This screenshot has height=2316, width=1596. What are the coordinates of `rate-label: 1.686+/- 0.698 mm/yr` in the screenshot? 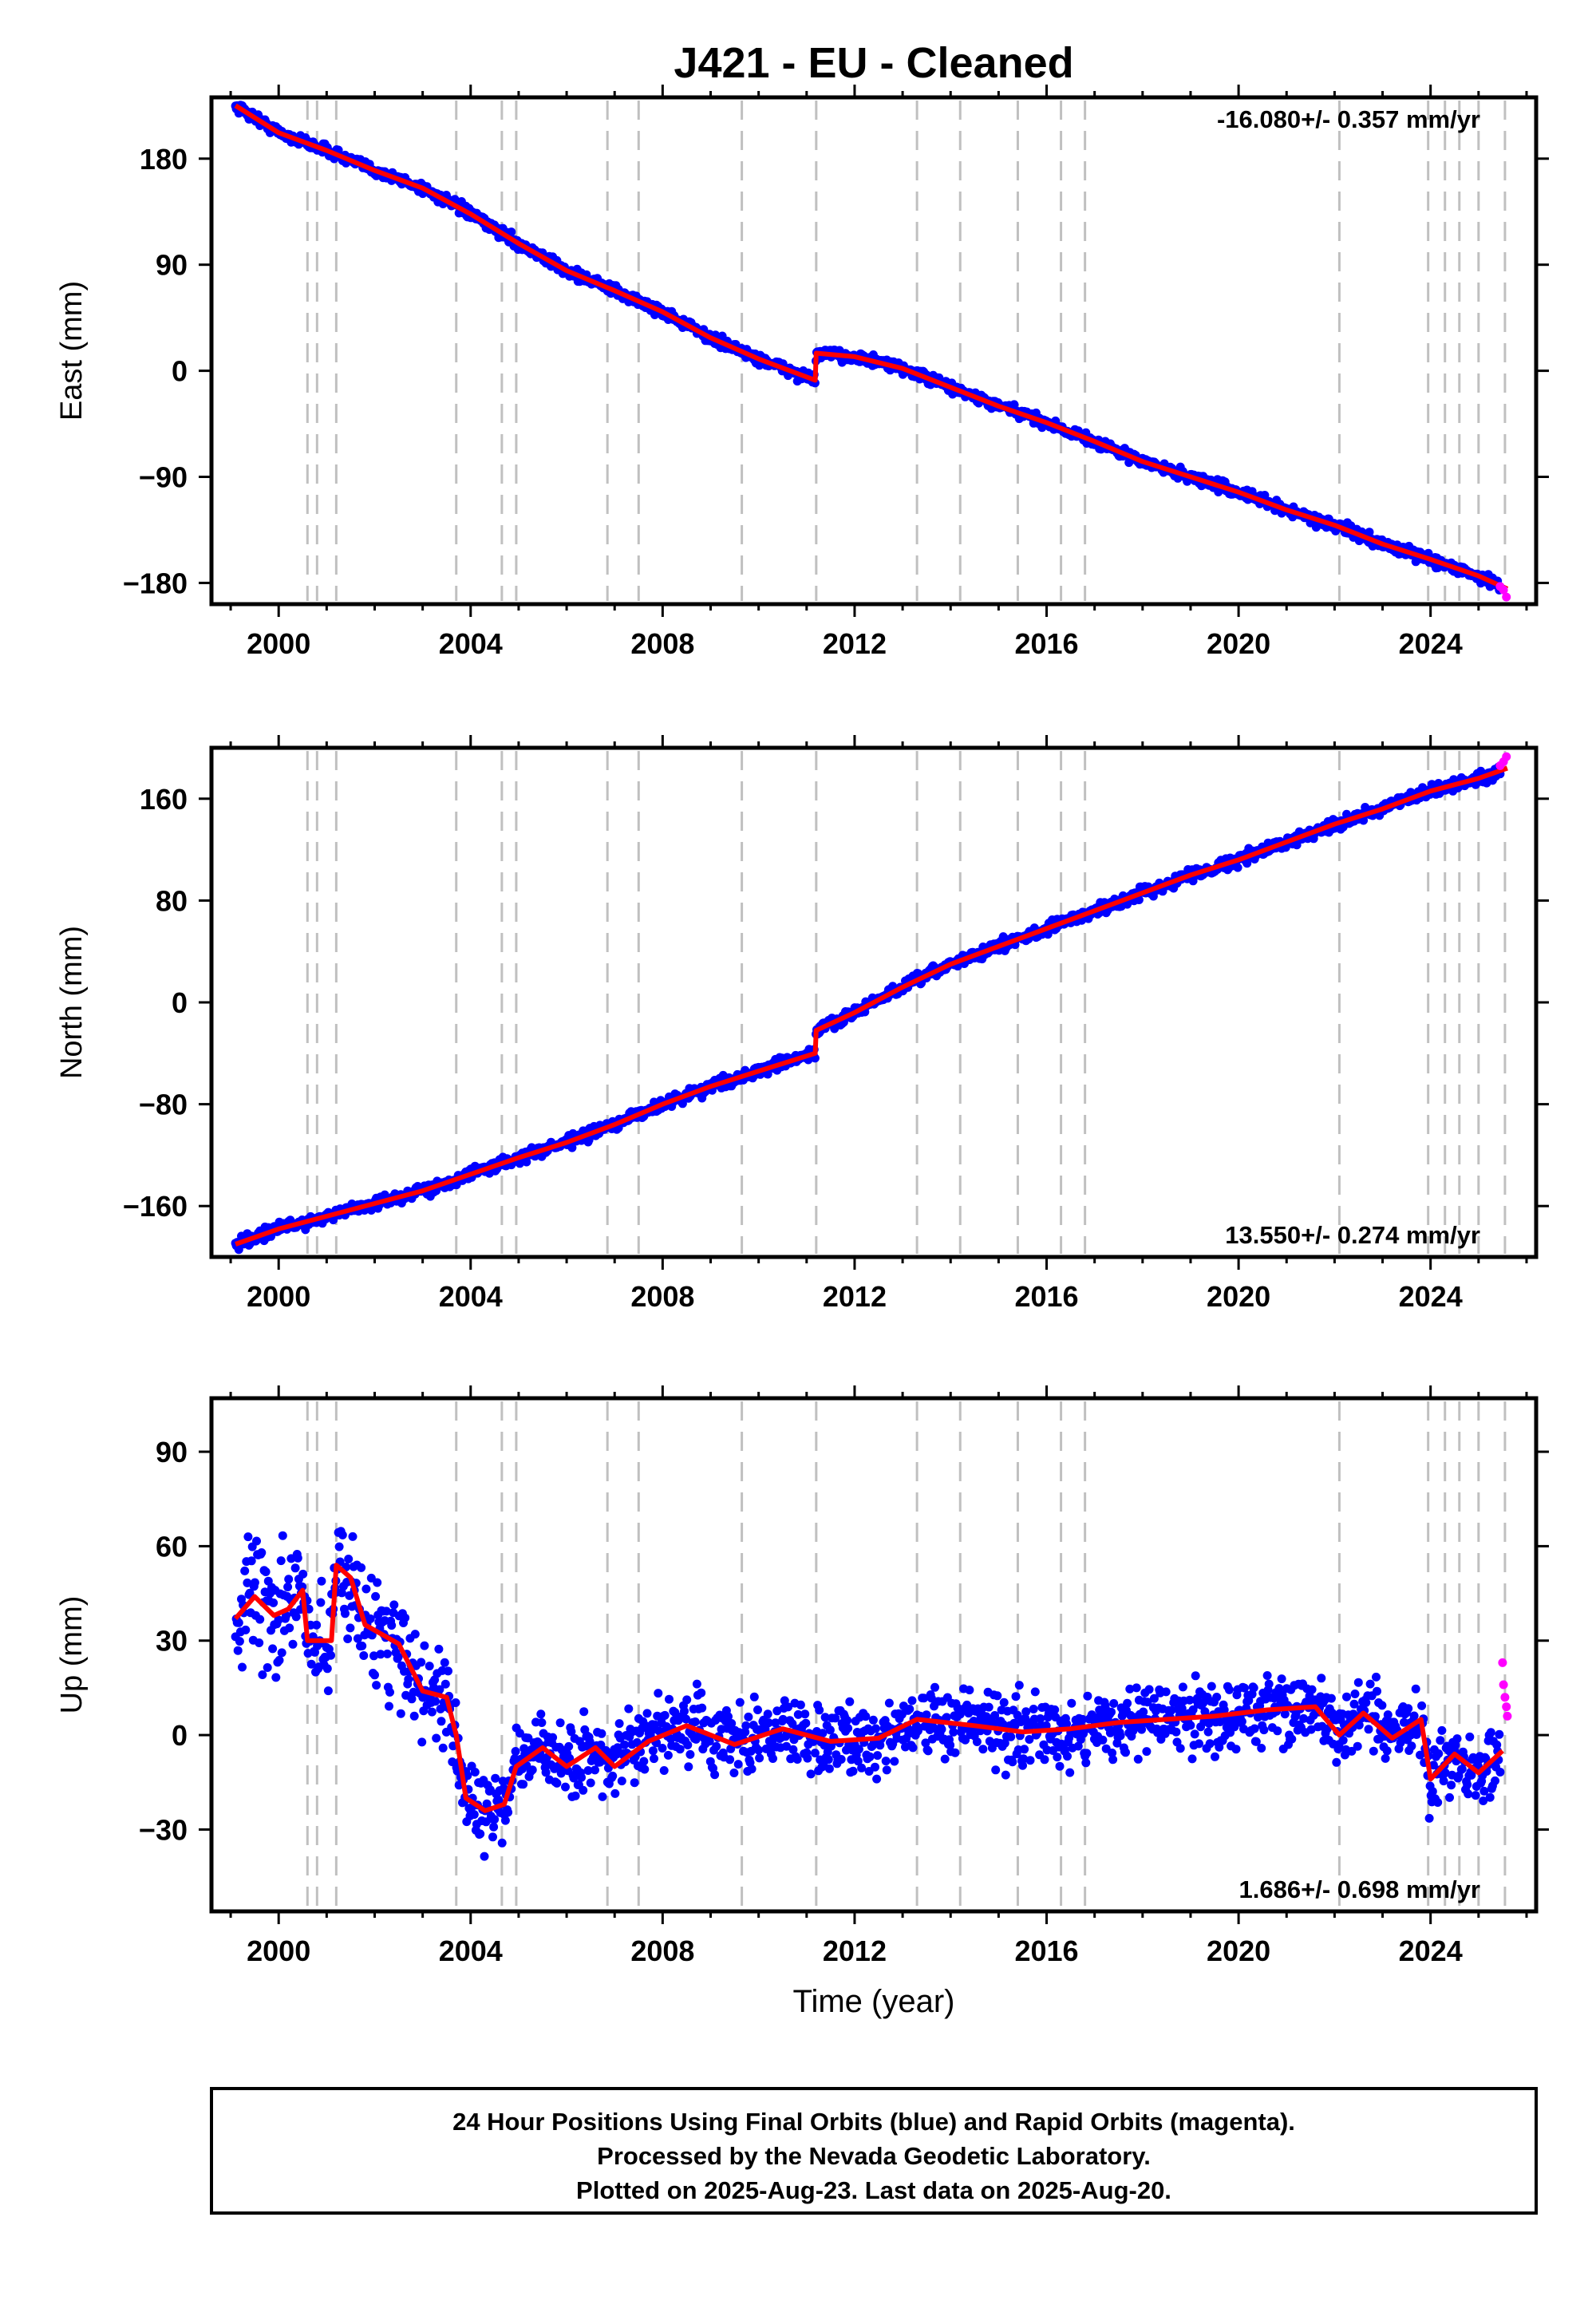 It's located at (1359, 1889).